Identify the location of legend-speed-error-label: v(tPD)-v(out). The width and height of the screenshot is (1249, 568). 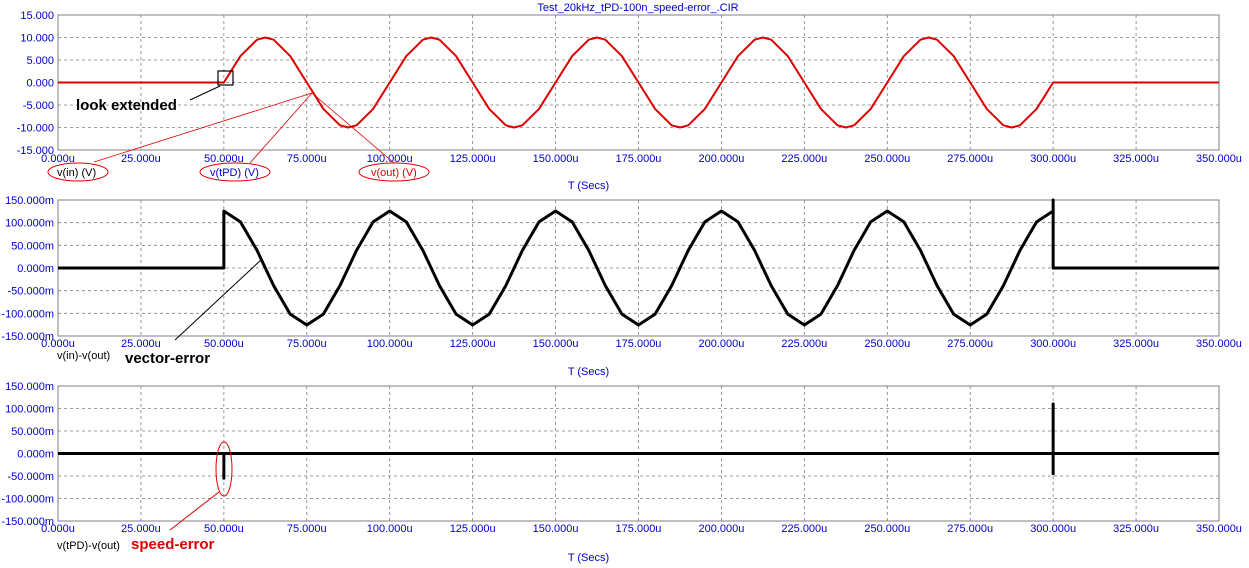
(88, 546).